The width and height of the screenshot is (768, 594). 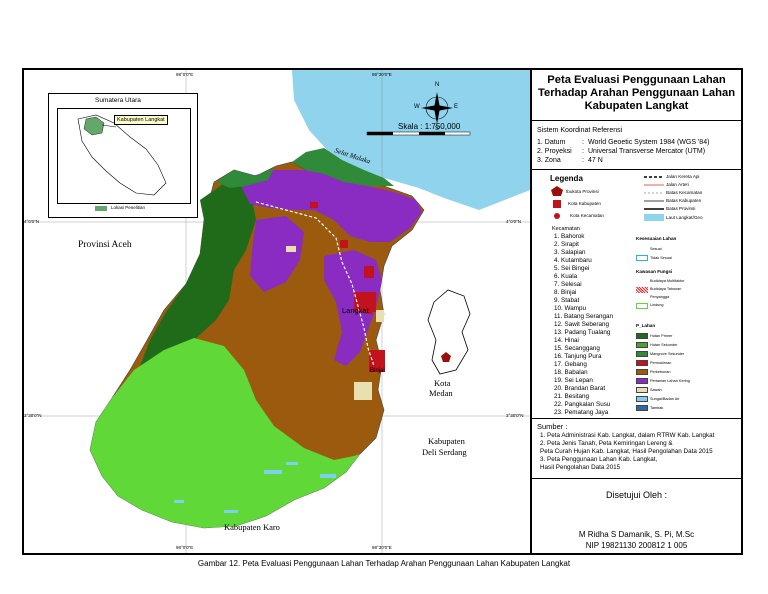 What do you see at coordinates (578, 356) in the screenshot?
I see `kecamatan-item: 16. Tanjung Pura` at bounding box center [578, 356].